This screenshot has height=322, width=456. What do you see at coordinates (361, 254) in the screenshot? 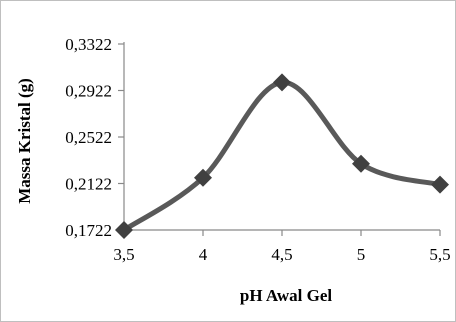
I see `x-tick-label: 5` at bounding box center [361, 254].